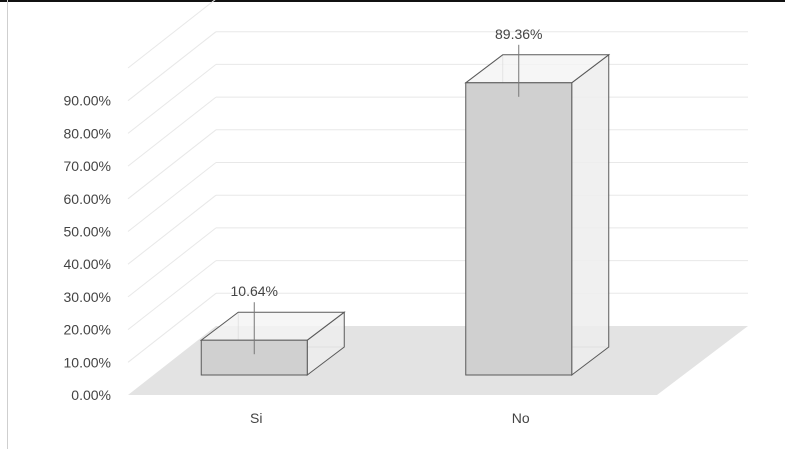 The height and width of the screenshot is (449, 785). What do you see at coordinates (91, 395) in the screenshot?
I see `y-tick-label: 0.00%` at bounding box center [91, 395].